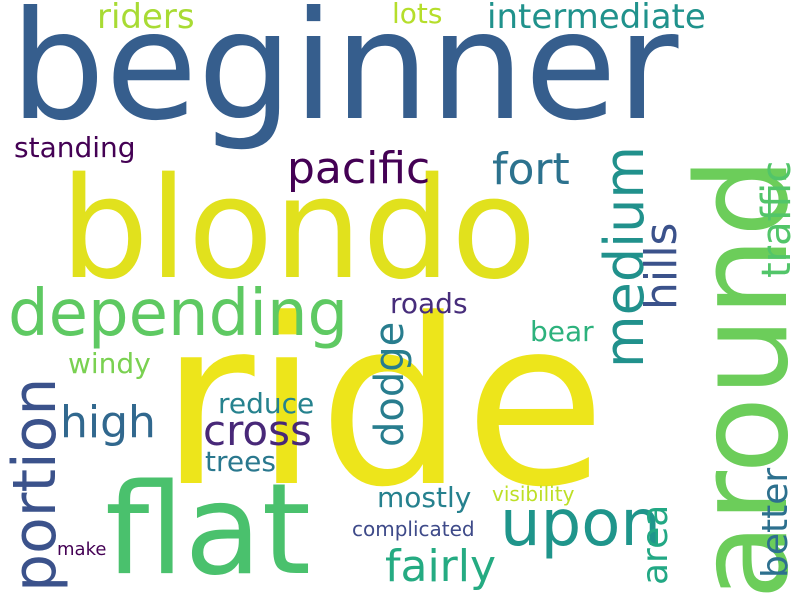 This screenshot has width=800, height=600. I want to click on word-area: area, so click(655, 544).